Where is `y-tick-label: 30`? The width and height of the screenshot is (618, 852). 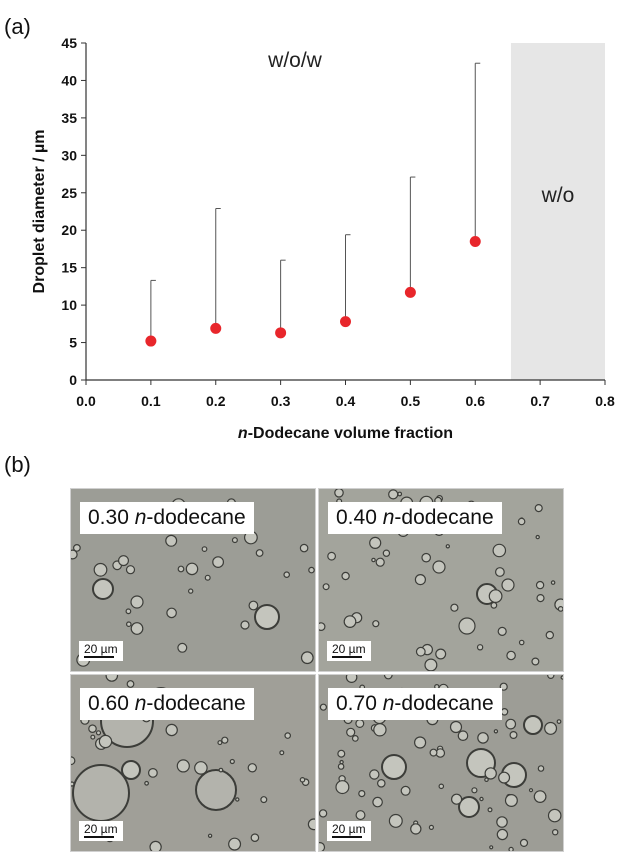 y-tick-label: 30 is located at coordinates (69, 155).